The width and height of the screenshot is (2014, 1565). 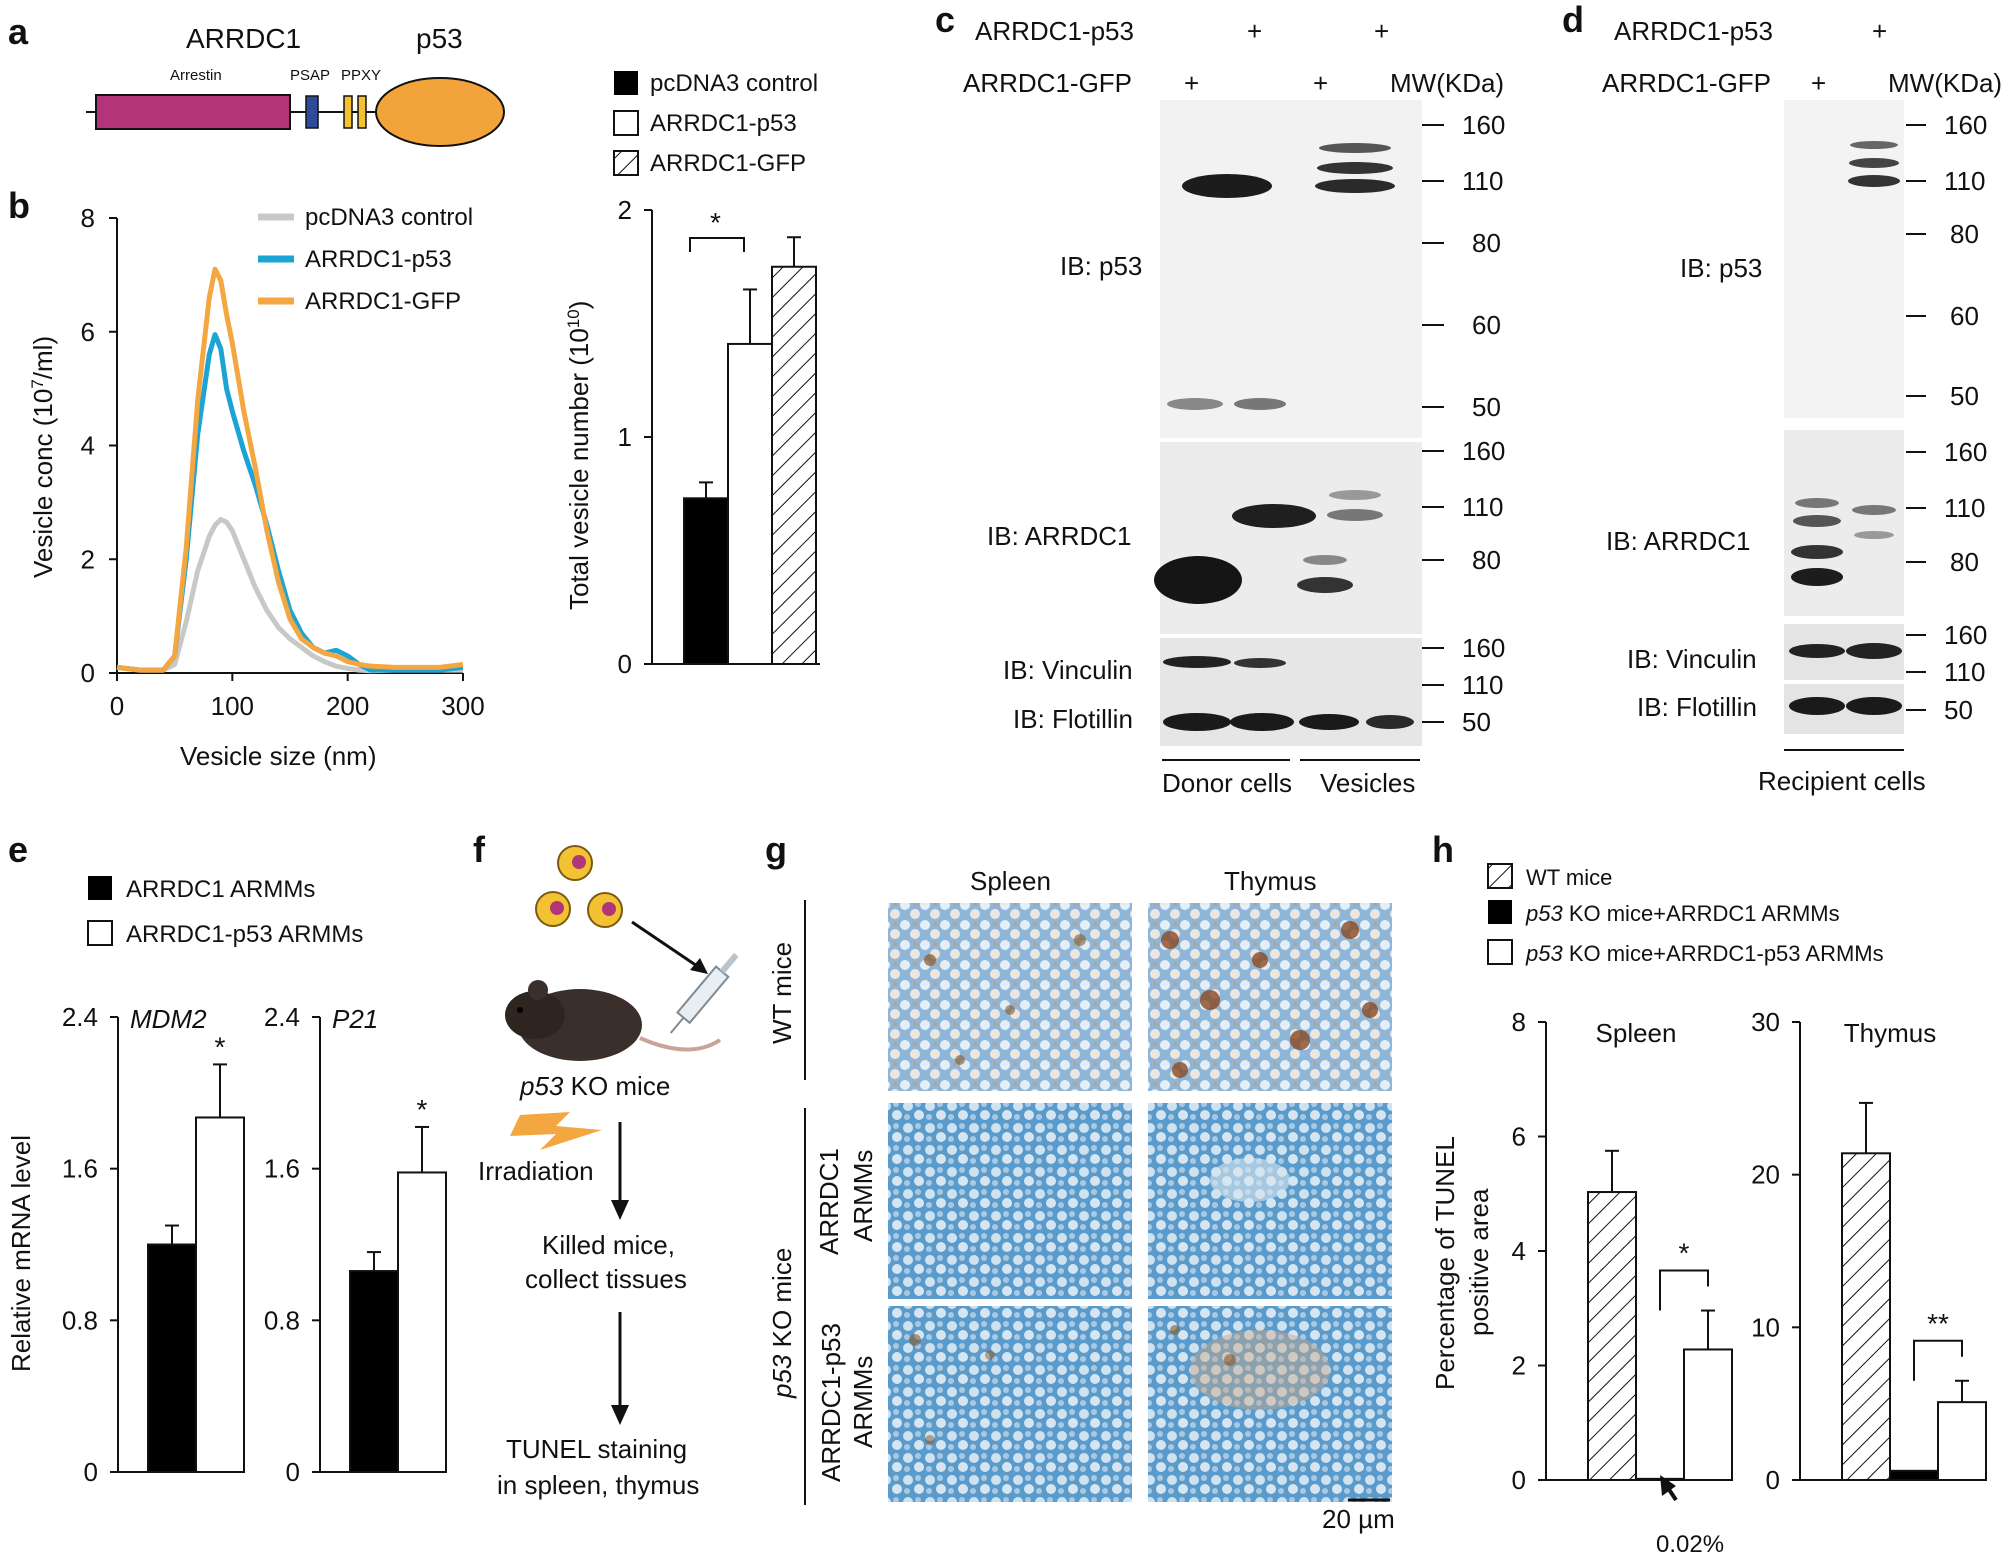 What do you see at coordinates (863, 1402) in the screenshot?
I see `row-label-arrdc1-p53-armms: ARMMs` at bounding box center [863, 1402].